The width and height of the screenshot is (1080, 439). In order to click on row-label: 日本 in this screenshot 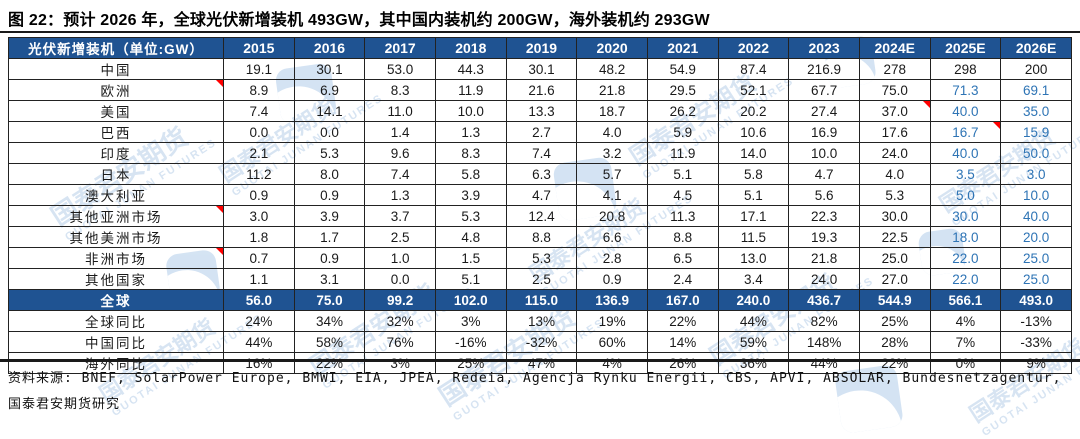, I will do `click(116, 174)`.